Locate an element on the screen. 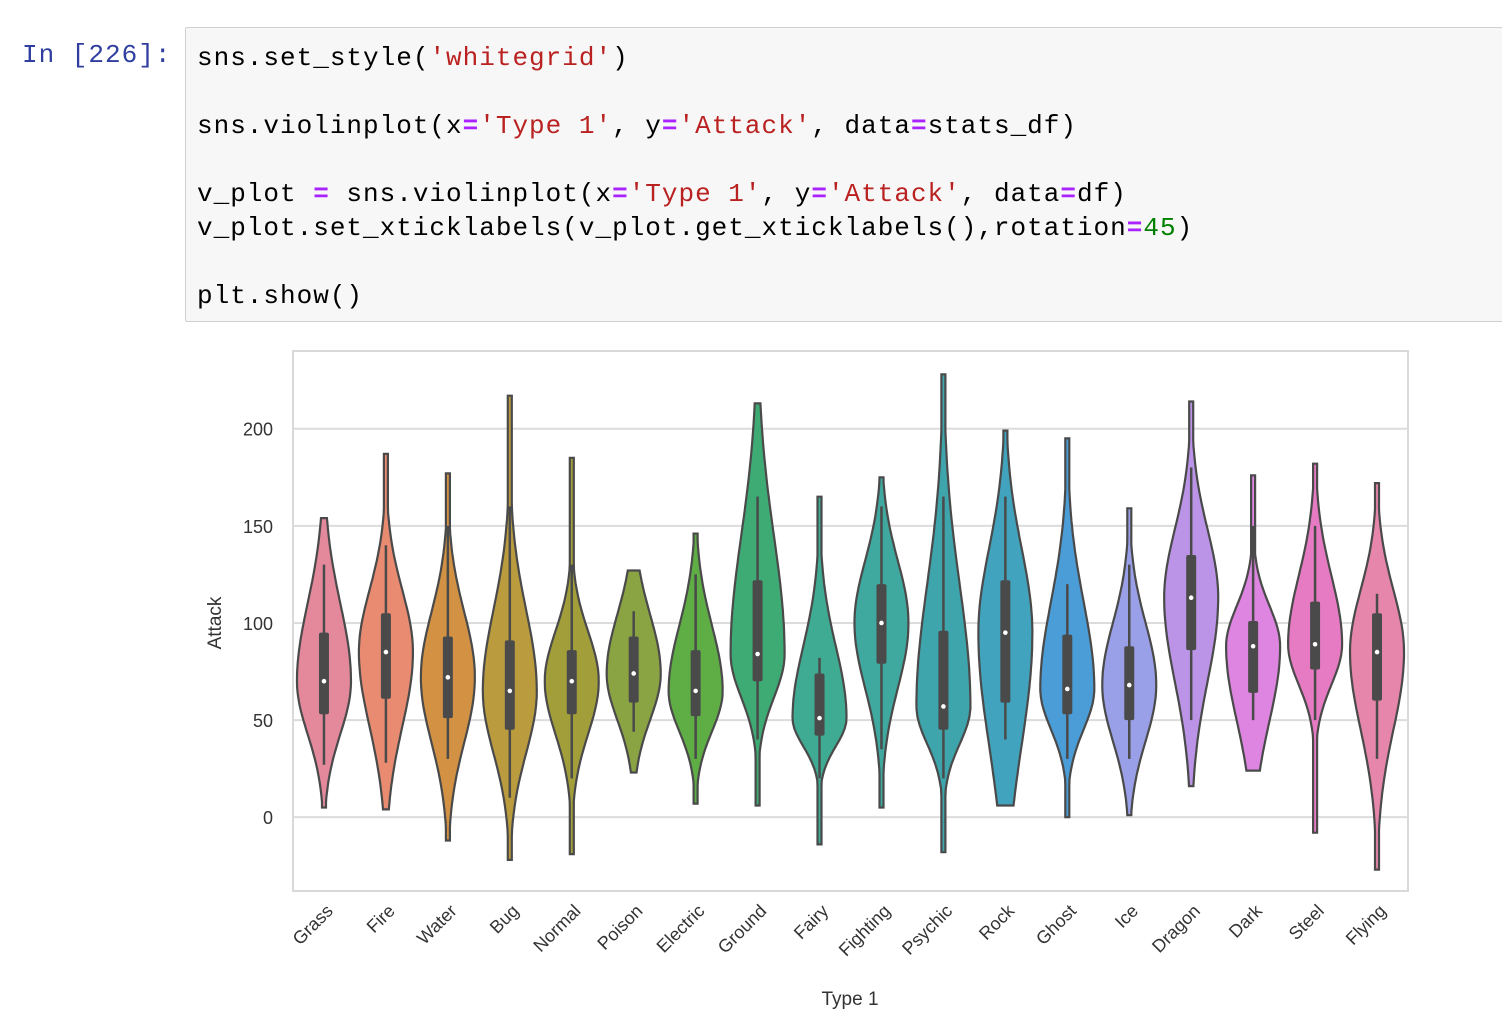  x-tick-label: Flying is located at coordinates (1366, 925).